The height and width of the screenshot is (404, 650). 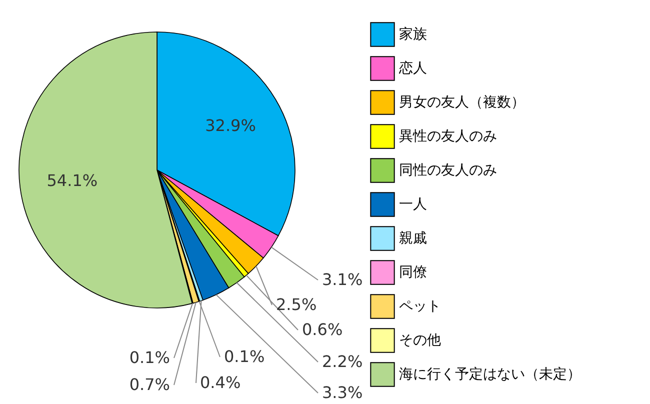 I want to click on data-label: 32.9%, so click(x=230, y=126).